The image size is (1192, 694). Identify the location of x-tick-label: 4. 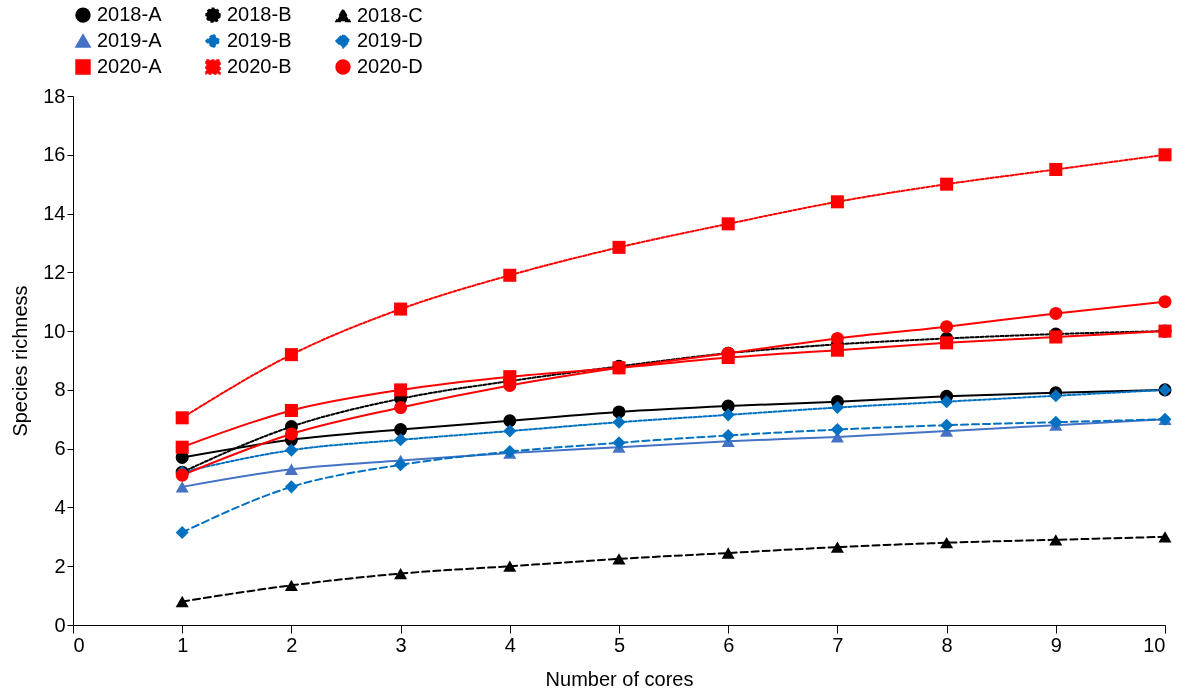
(510, 644).